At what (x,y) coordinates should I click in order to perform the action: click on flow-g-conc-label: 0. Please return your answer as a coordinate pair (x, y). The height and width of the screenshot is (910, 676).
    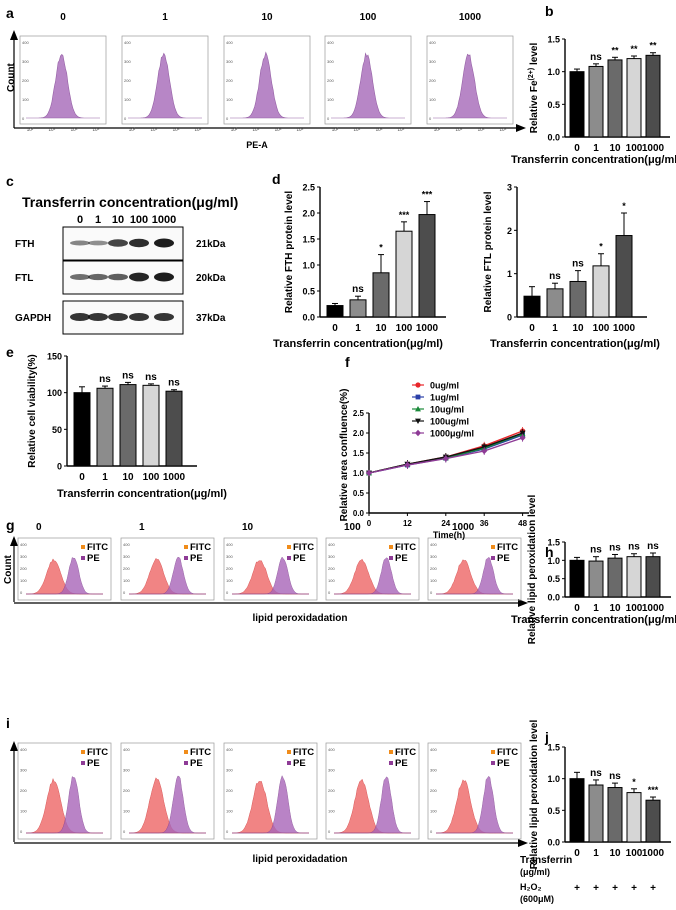
    Looking at the image, I should click on (39, 527).